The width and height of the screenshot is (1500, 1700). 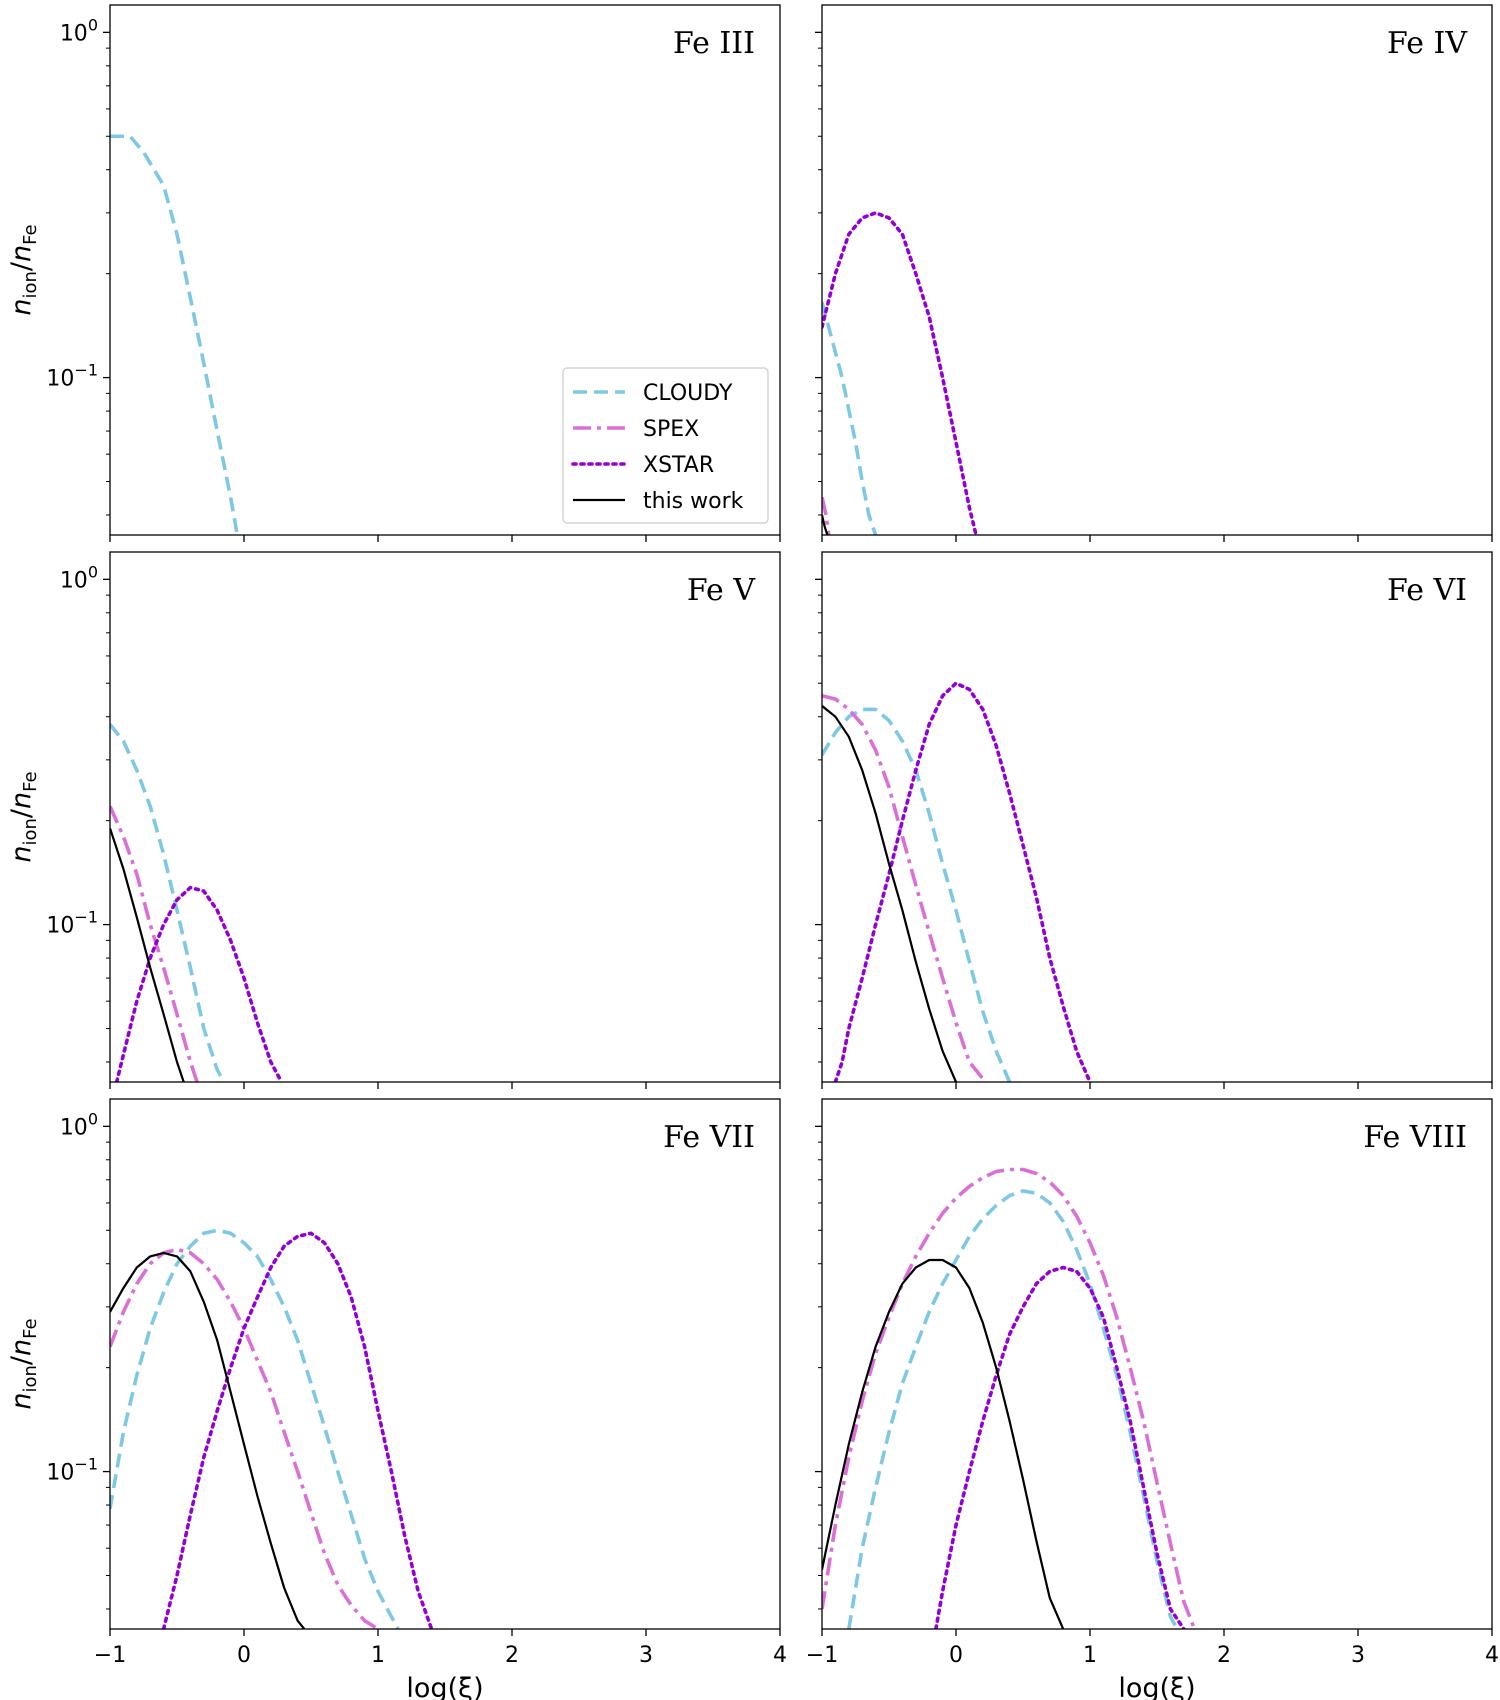 I want to click on panel-fe-iv: Fe IV, so click(x=1154, y=273).